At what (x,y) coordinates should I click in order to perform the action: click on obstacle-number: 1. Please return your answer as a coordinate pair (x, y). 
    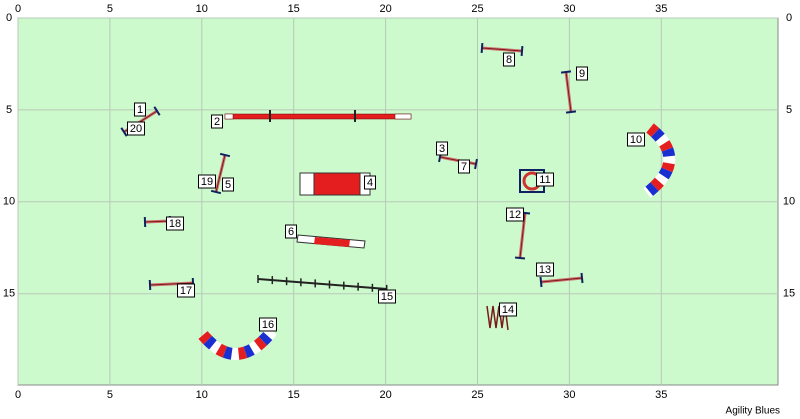
    Looking at the image, I should click on (140, 110).